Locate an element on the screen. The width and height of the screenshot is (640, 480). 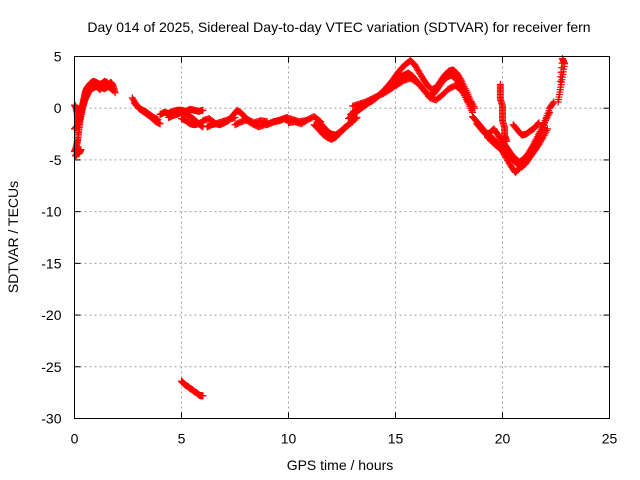
x-tick-label: 15 is located at coordinates (396, 439).